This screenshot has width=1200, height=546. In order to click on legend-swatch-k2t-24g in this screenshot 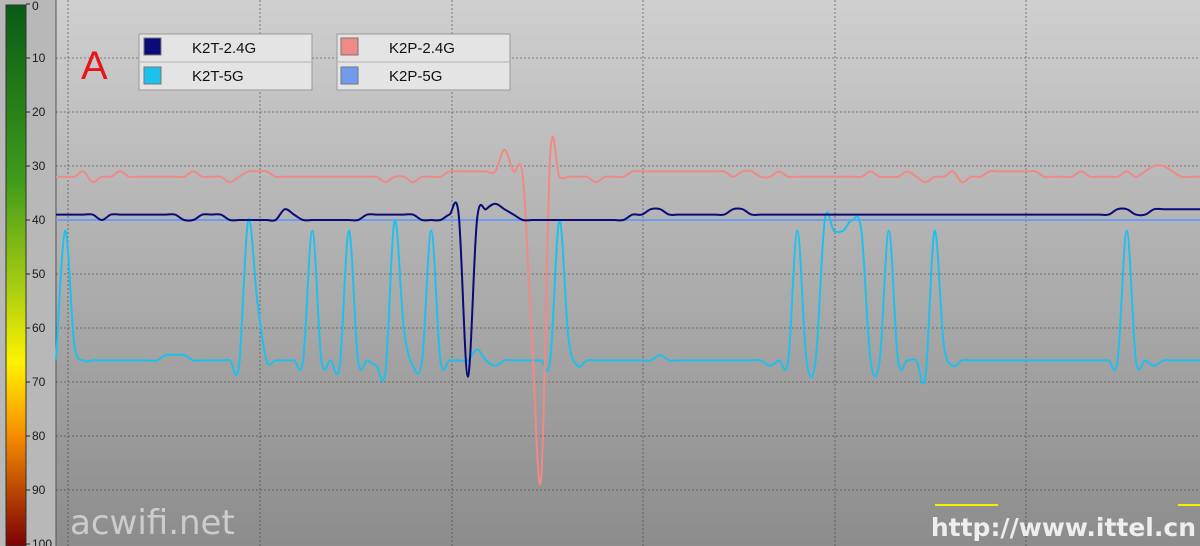, I will do `click(152, 46)`.